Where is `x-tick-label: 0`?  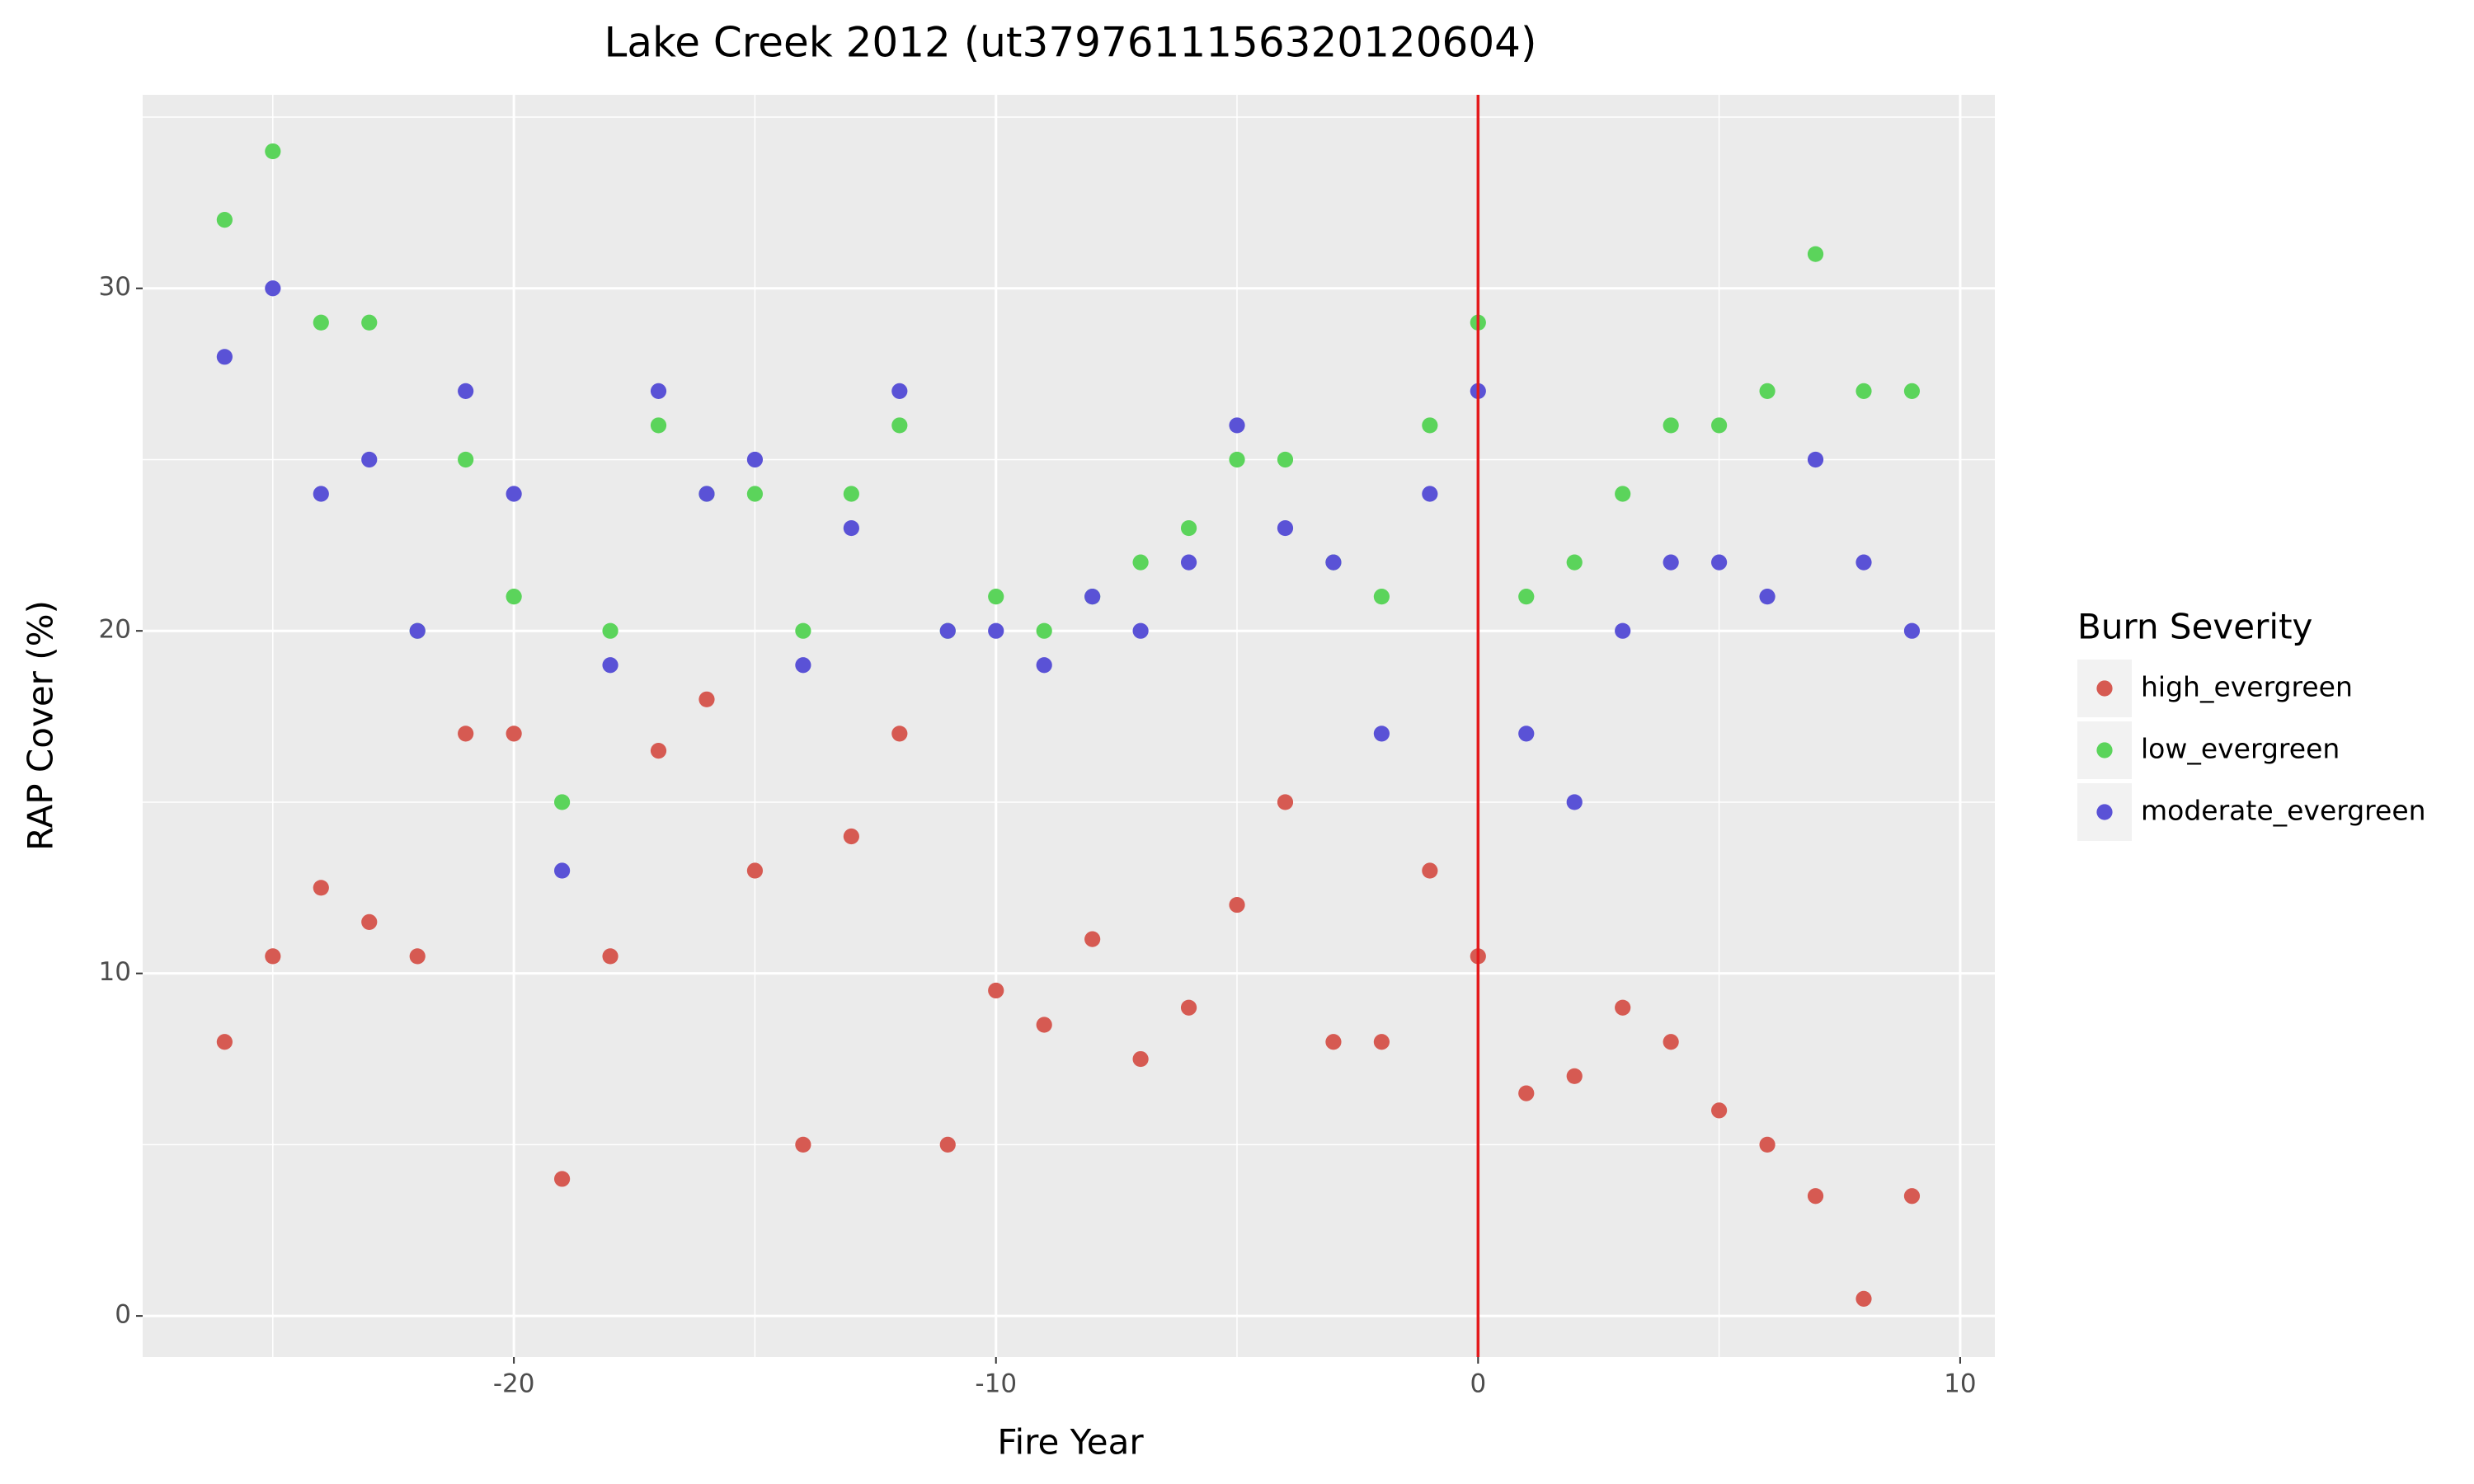 x-tick-label: 0 is located at coordinates (1478, 1384).